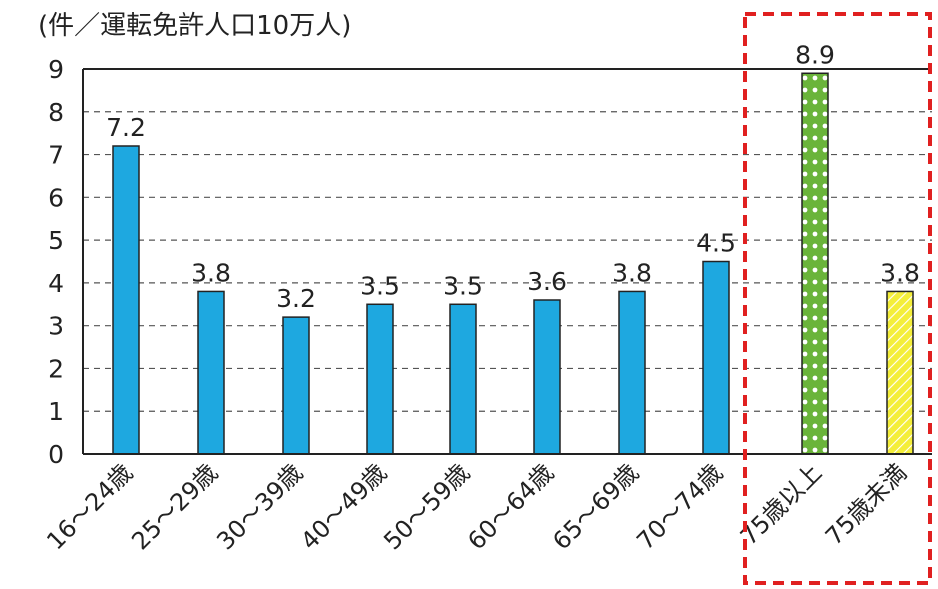 The height and width of the screenshot is (589, 938). Describe the element at coordinates (56, 262) in the screenshot. I see `y-tick-labels: 0 1 2 3 4 5 6 7 8 9` at that location.